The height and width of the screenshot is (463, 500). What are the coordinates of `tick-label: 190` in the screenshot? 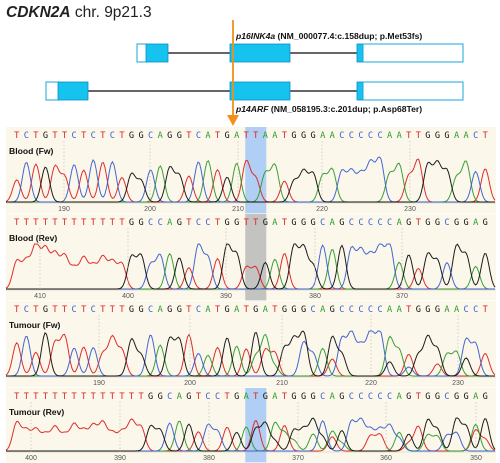 It's located at (99, 383).